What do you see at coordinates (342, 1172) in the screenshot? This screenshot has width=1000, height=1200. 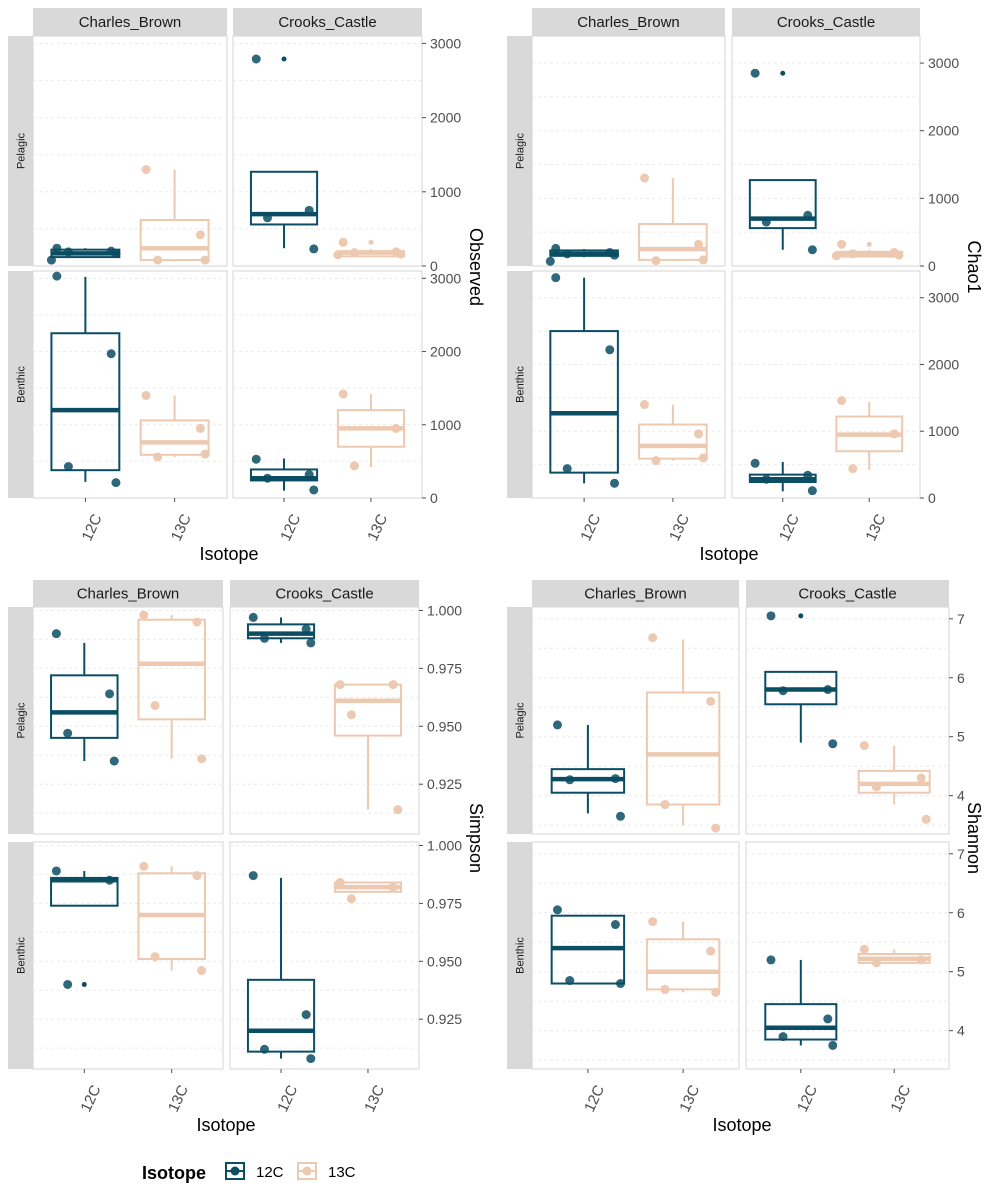 I see `legend-label-13c: 13C` at bounding box center [342, 1172].